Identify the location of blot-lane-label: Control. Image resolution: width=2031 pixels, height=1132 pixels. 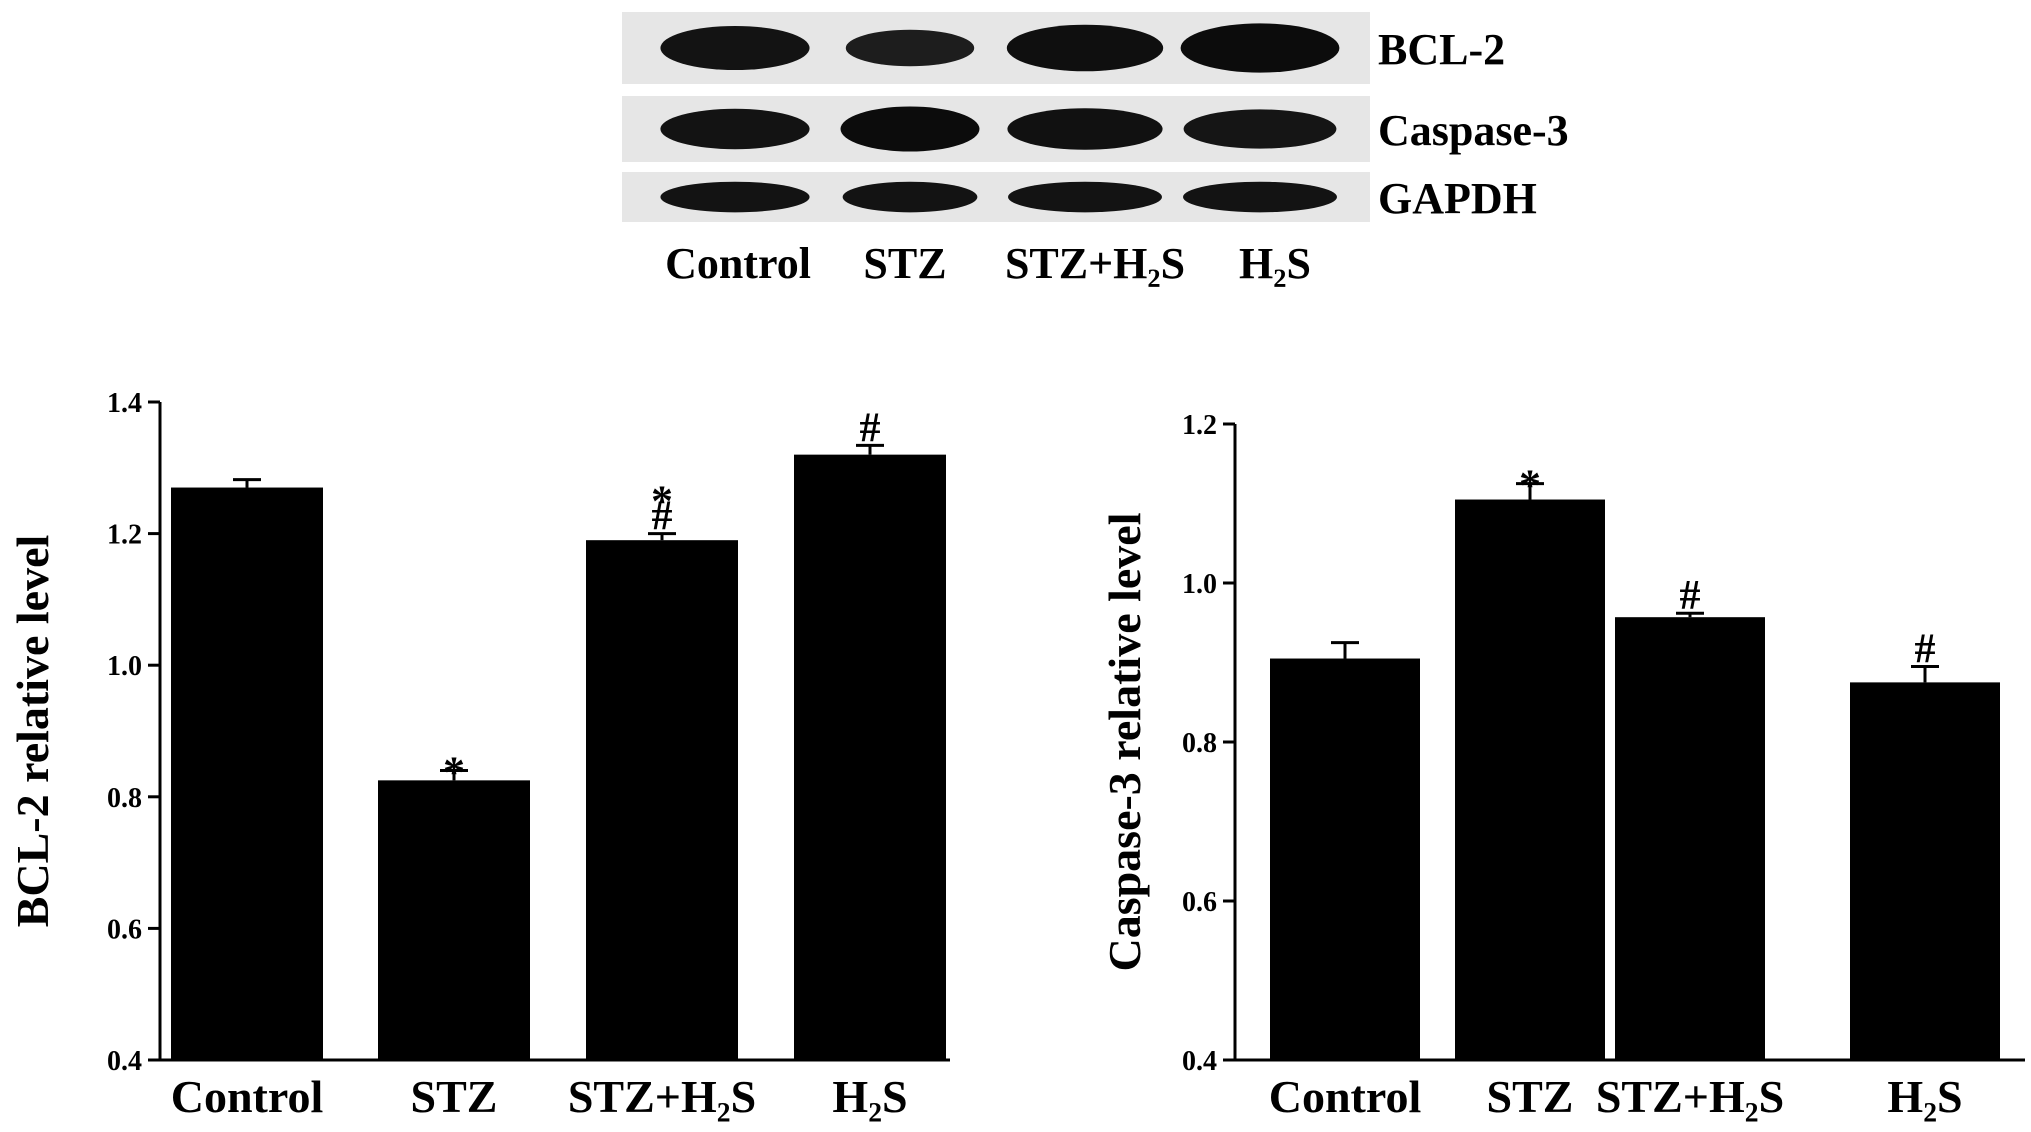
(738, 263).